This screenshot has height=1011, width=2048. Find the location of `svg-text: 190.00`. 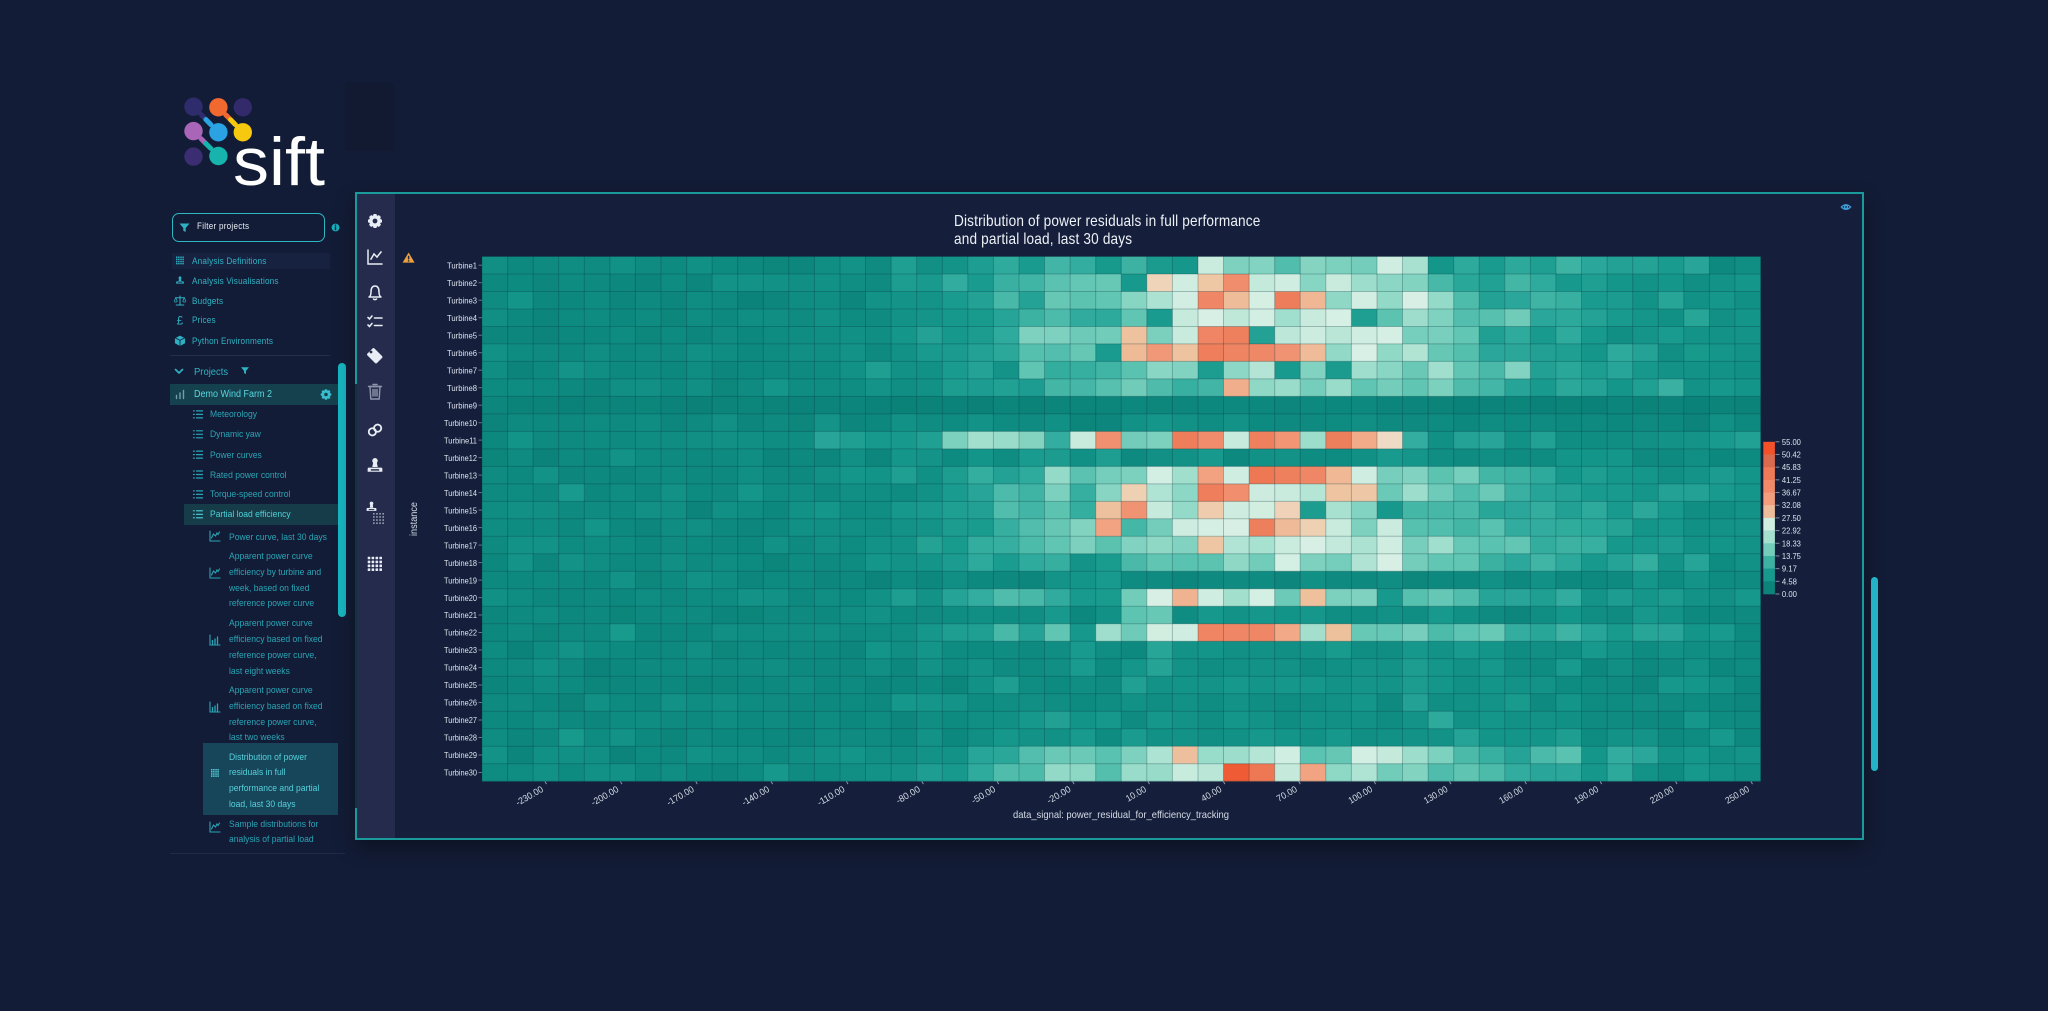

svg-text: 190.00 is located at coordinates (1587, 795).